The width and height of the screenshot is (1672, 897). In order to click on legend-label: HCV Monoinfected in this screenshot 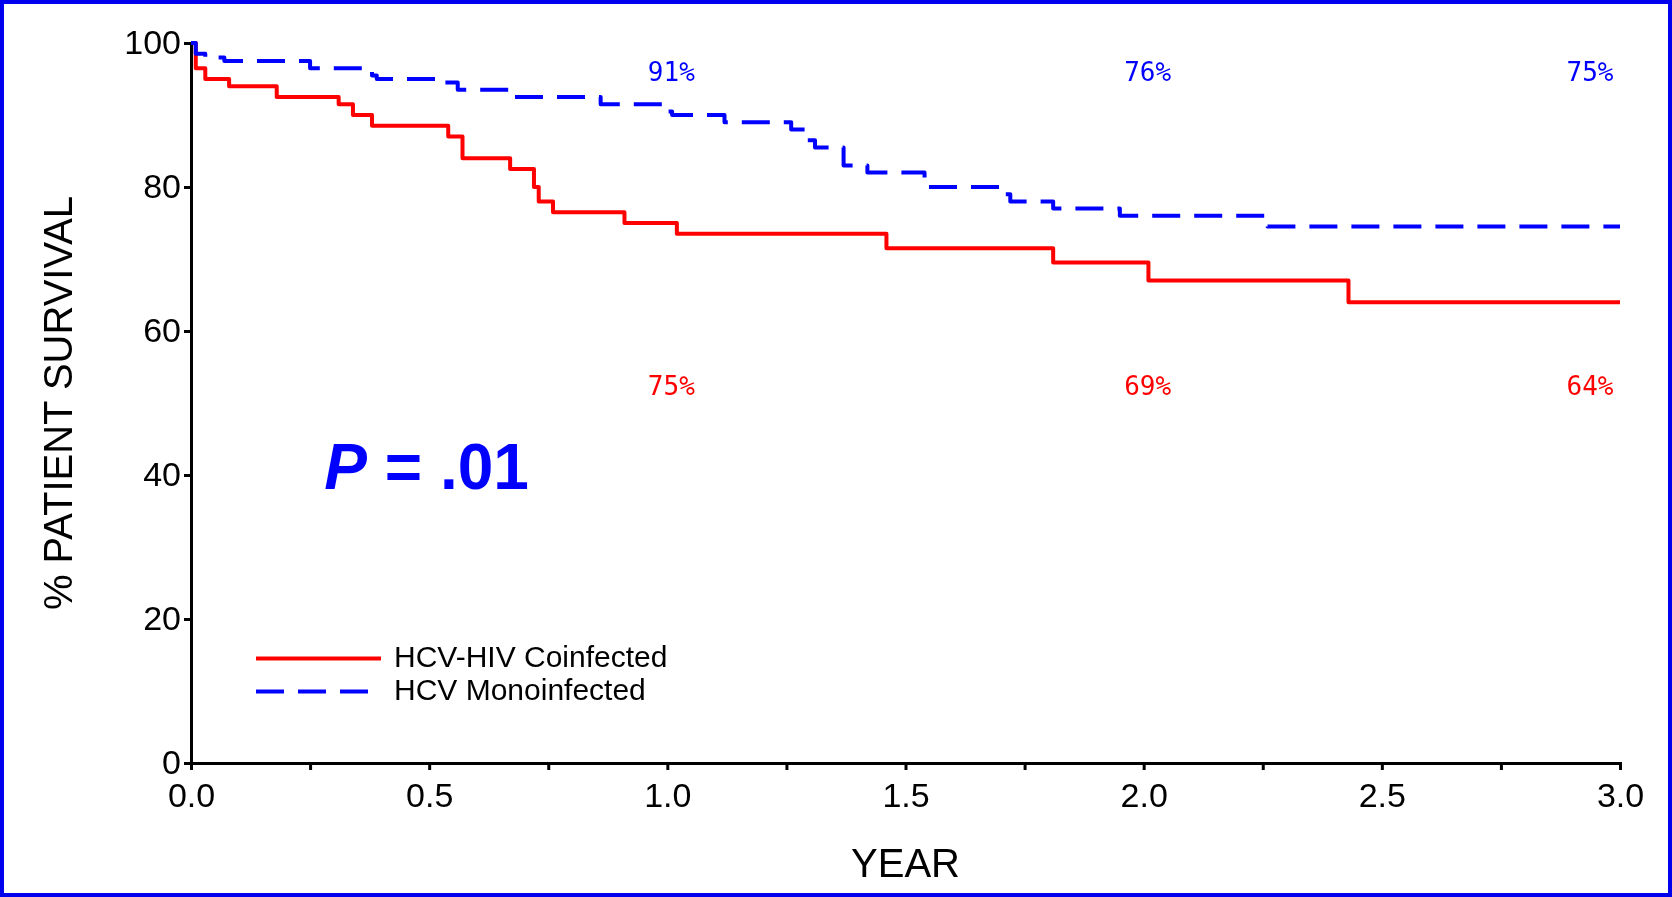, I will do `click(520, 689)`.